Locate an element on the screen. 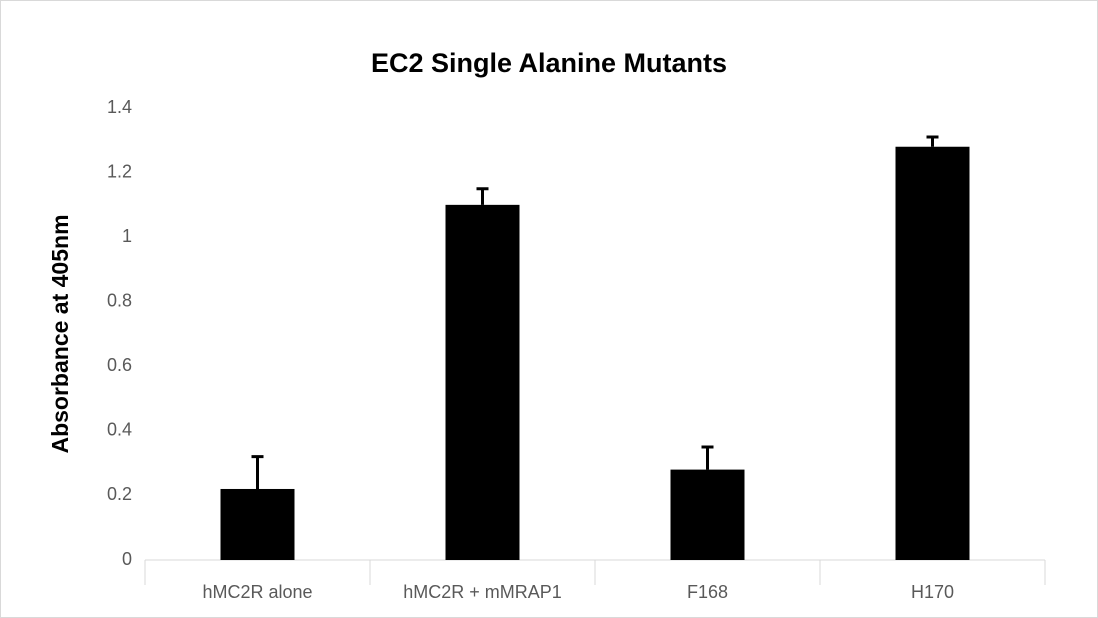 The height and width of the screenshot is (618, 1098). x-tick-label: F168 is located at coordinates (707, 592).